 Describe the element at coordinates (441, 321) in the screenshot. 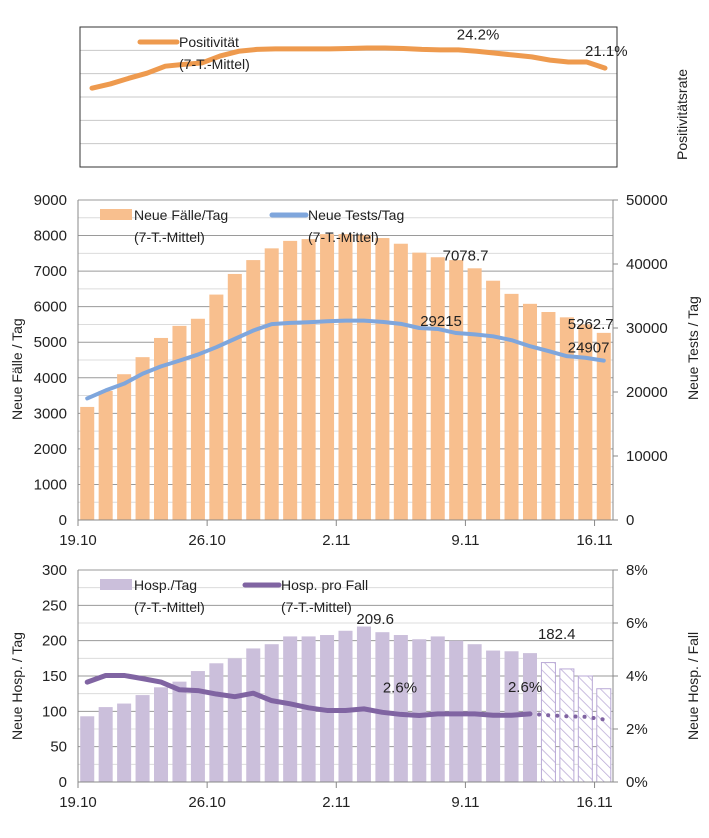

I see `data-label: 29215` at that location.